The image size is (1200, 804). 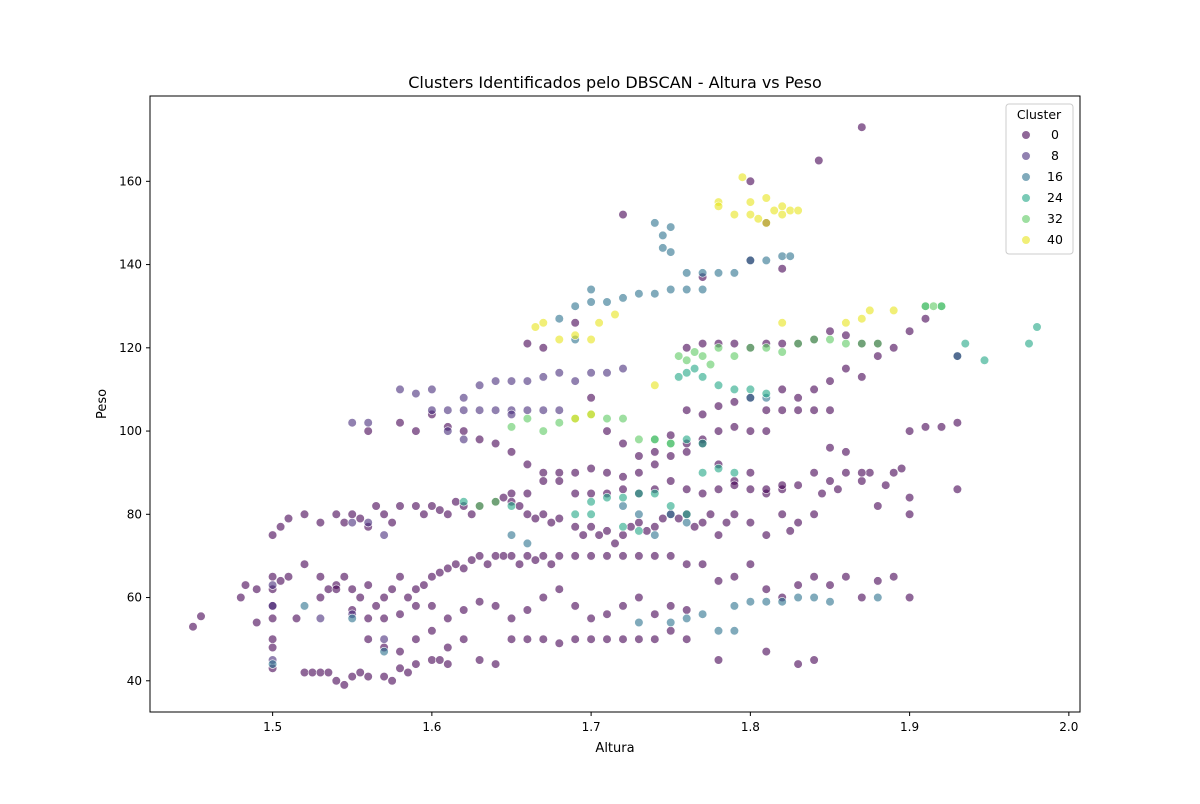 What do you see at coordinates (134, 681) in the screenshot?
I see `y-tick-label: 40` at bounding box center [134, 681].